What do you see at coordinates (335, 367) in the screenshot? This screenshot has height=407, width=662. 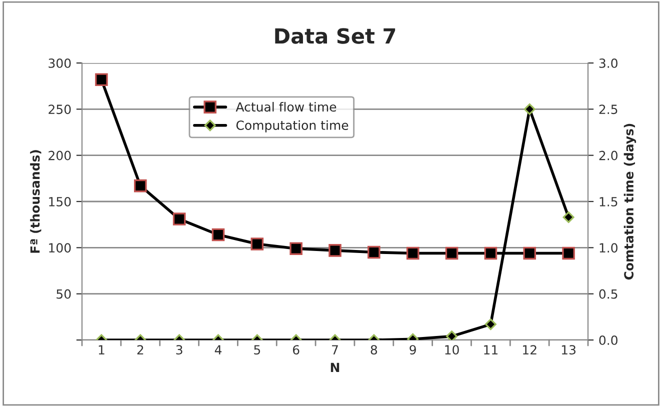 I see `x-axis-title: N` at bounding box center [335, 367].